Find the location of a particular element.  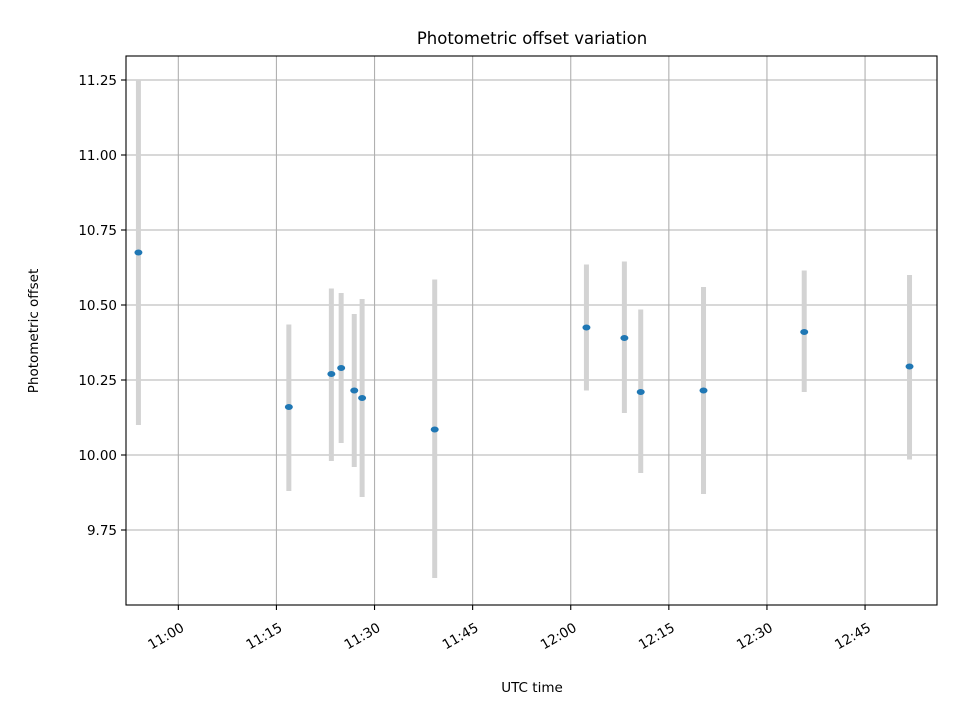

y-tick-label: 11.25 is located at coordinates (97, 81).